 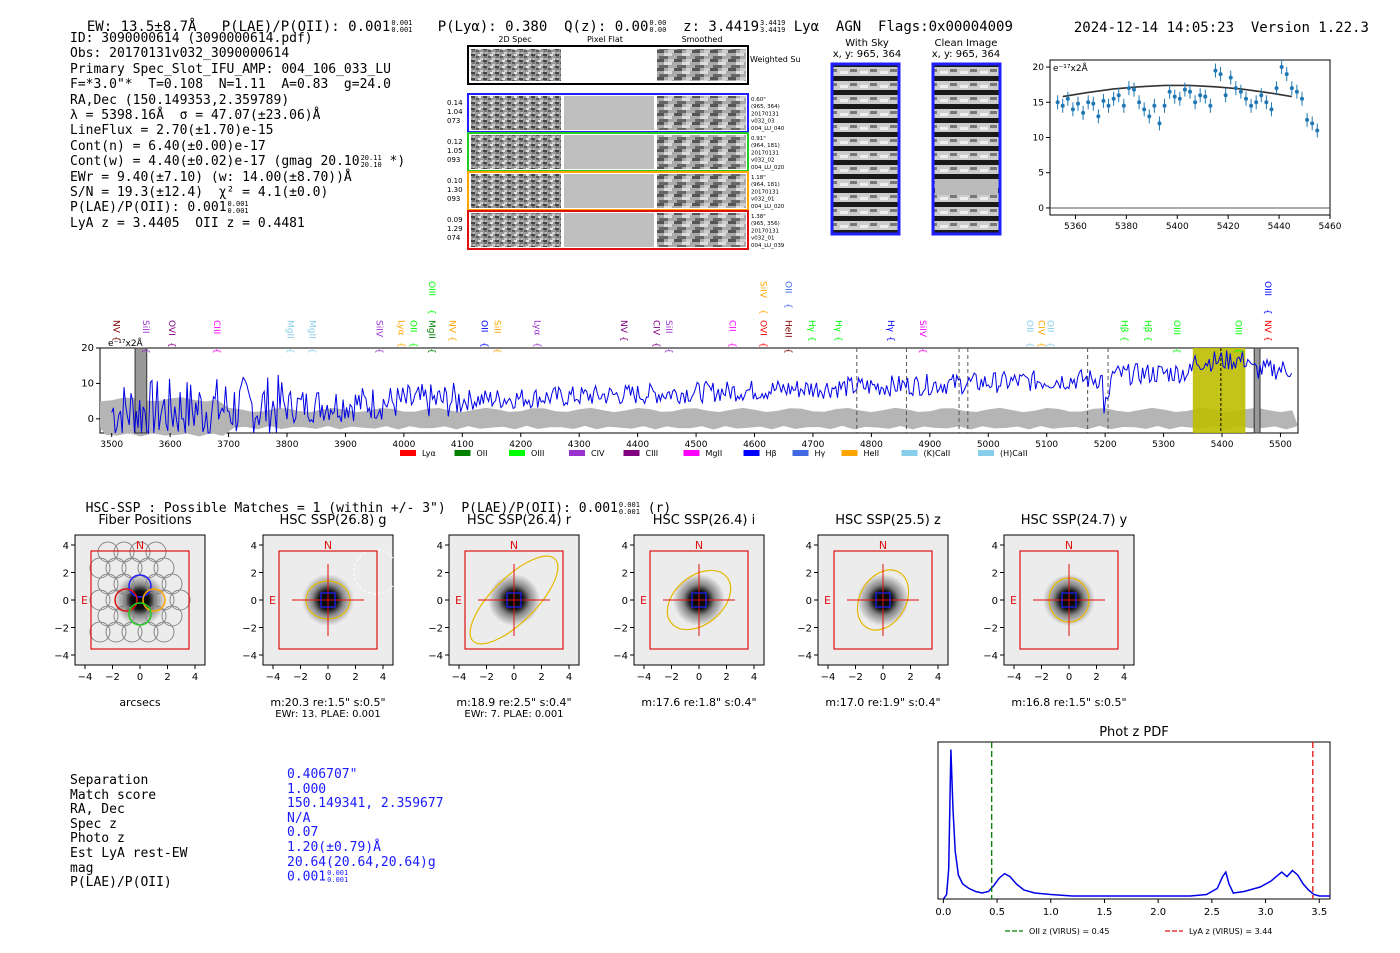 I want to click on zoom-unit-label: e⁻¹⁷x2Å, so click(x=1071, y=68).